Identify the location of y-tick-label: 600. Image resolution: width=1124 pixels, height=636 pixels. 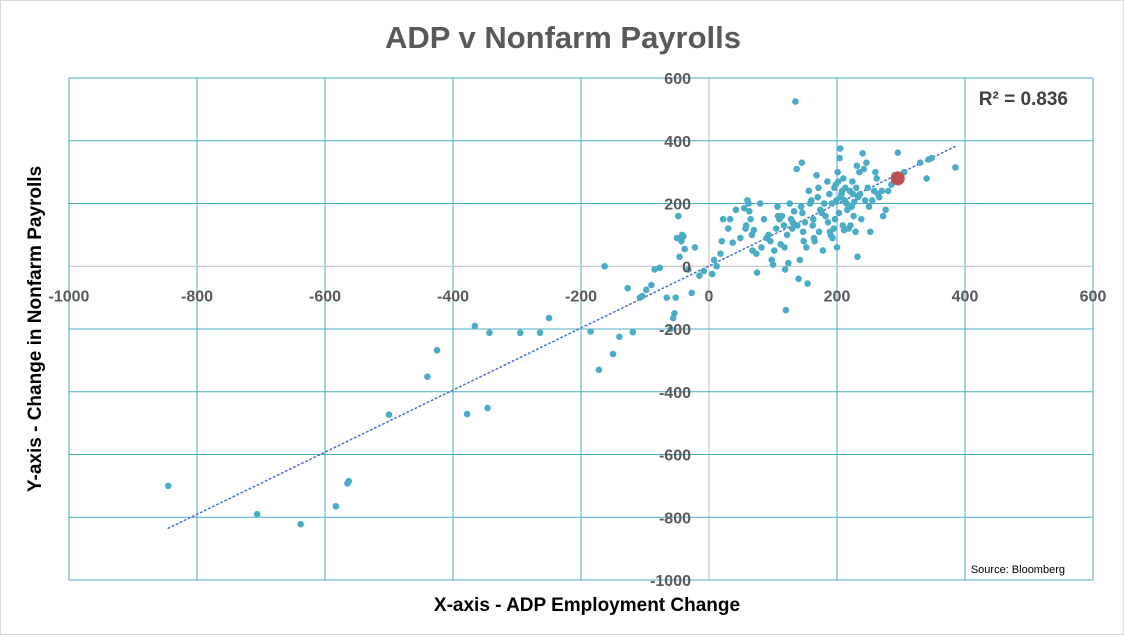
(677, 79).